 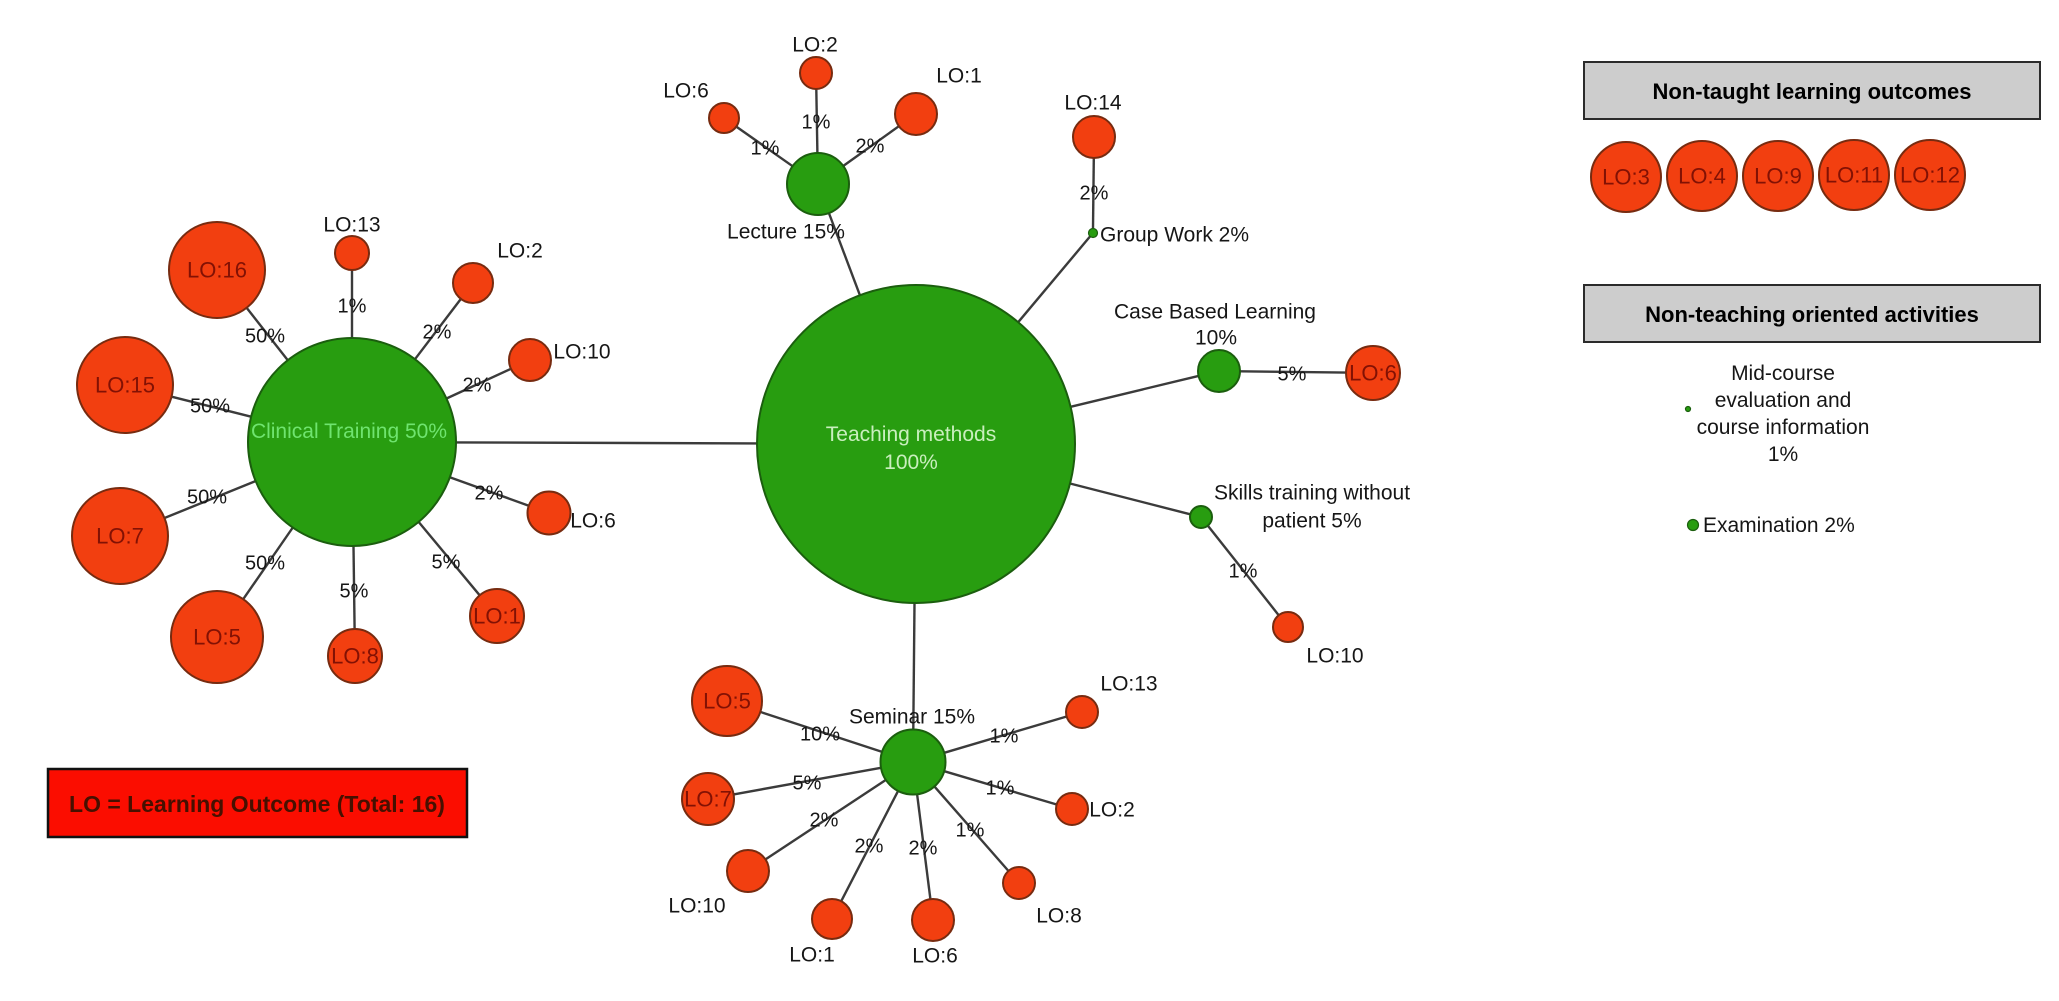 I want to click on svg-text: Non-taught learning outcomes, so click(x=1812, y=91).